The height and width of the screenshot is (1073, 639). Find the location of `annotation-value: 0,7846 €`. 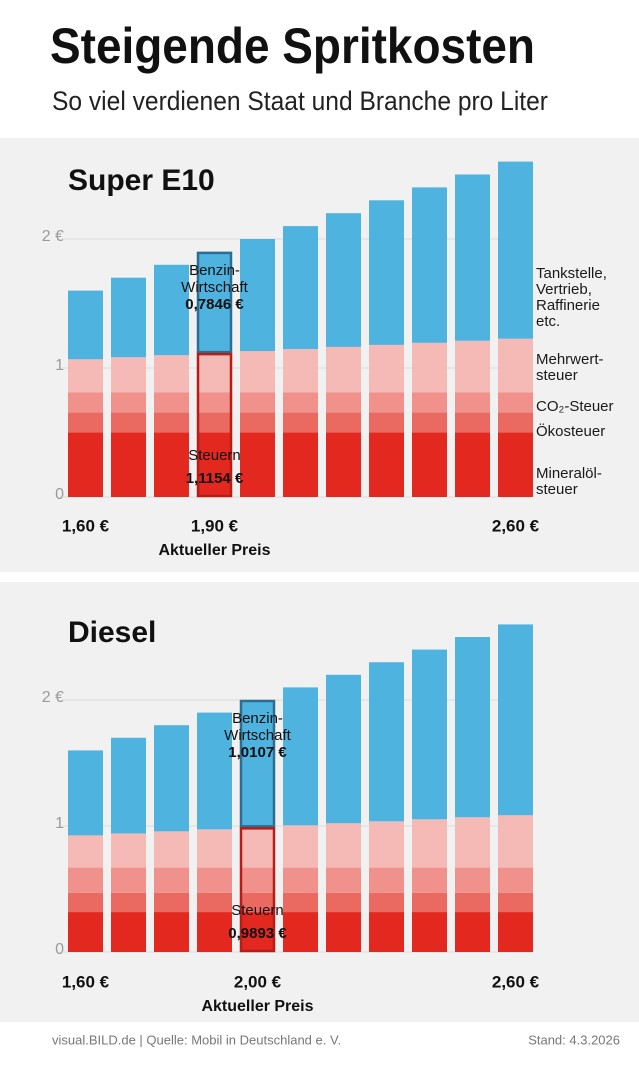

annotation-value: 0,7846 € is located at coordinates (214, 304).